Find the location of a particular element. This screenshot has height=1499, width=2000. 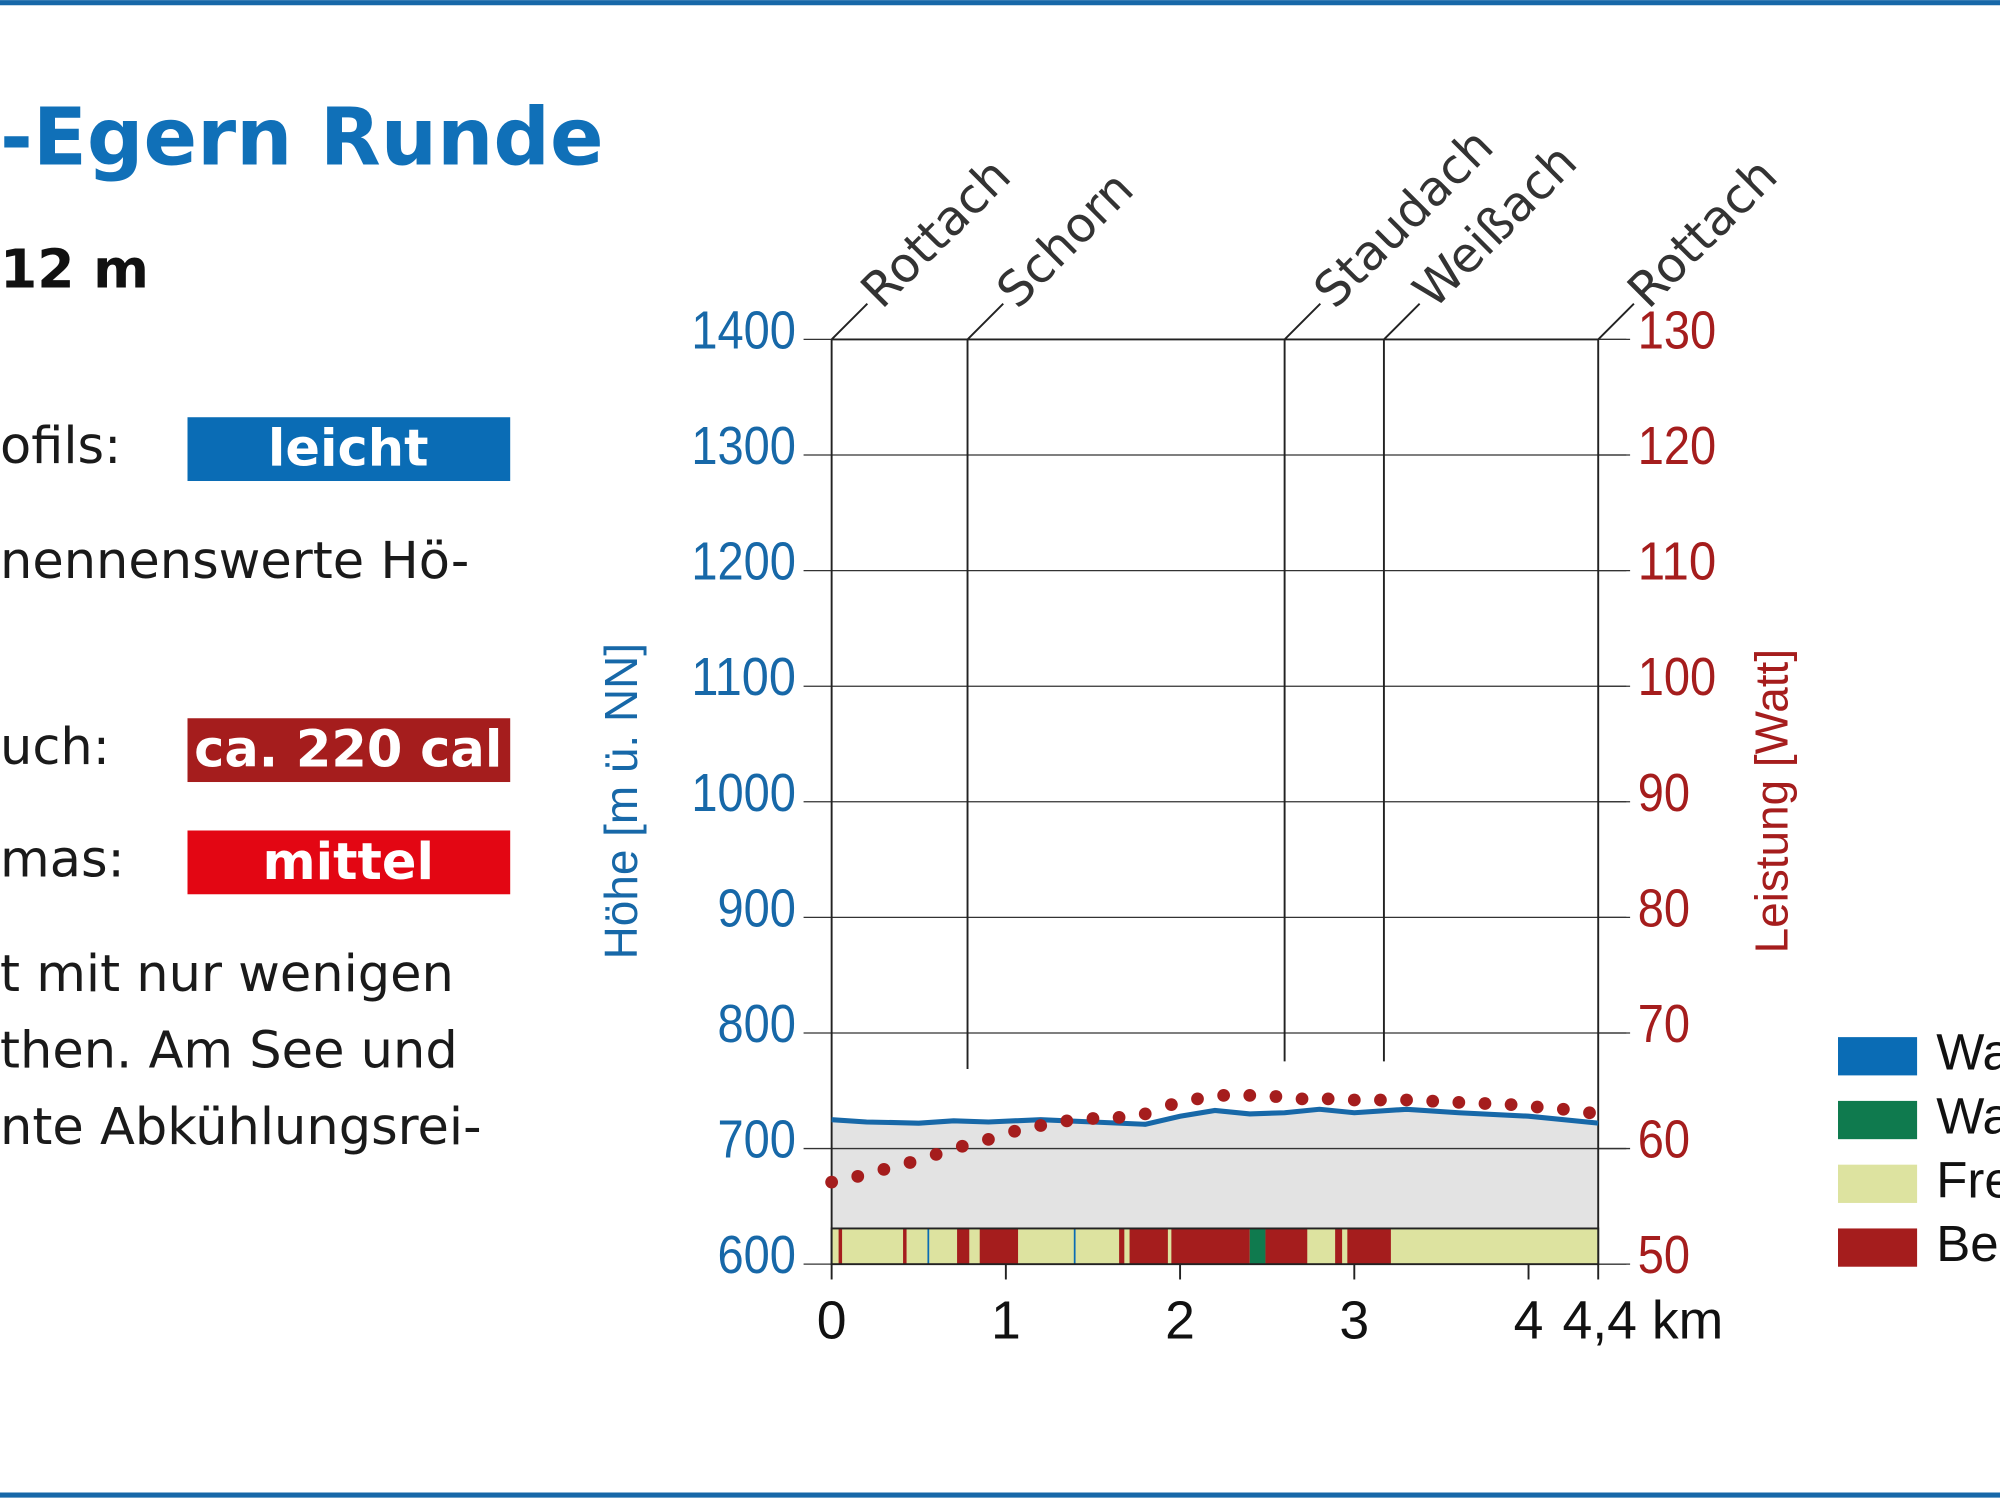

badge-text: mittel is located at coordinates (348, 862).